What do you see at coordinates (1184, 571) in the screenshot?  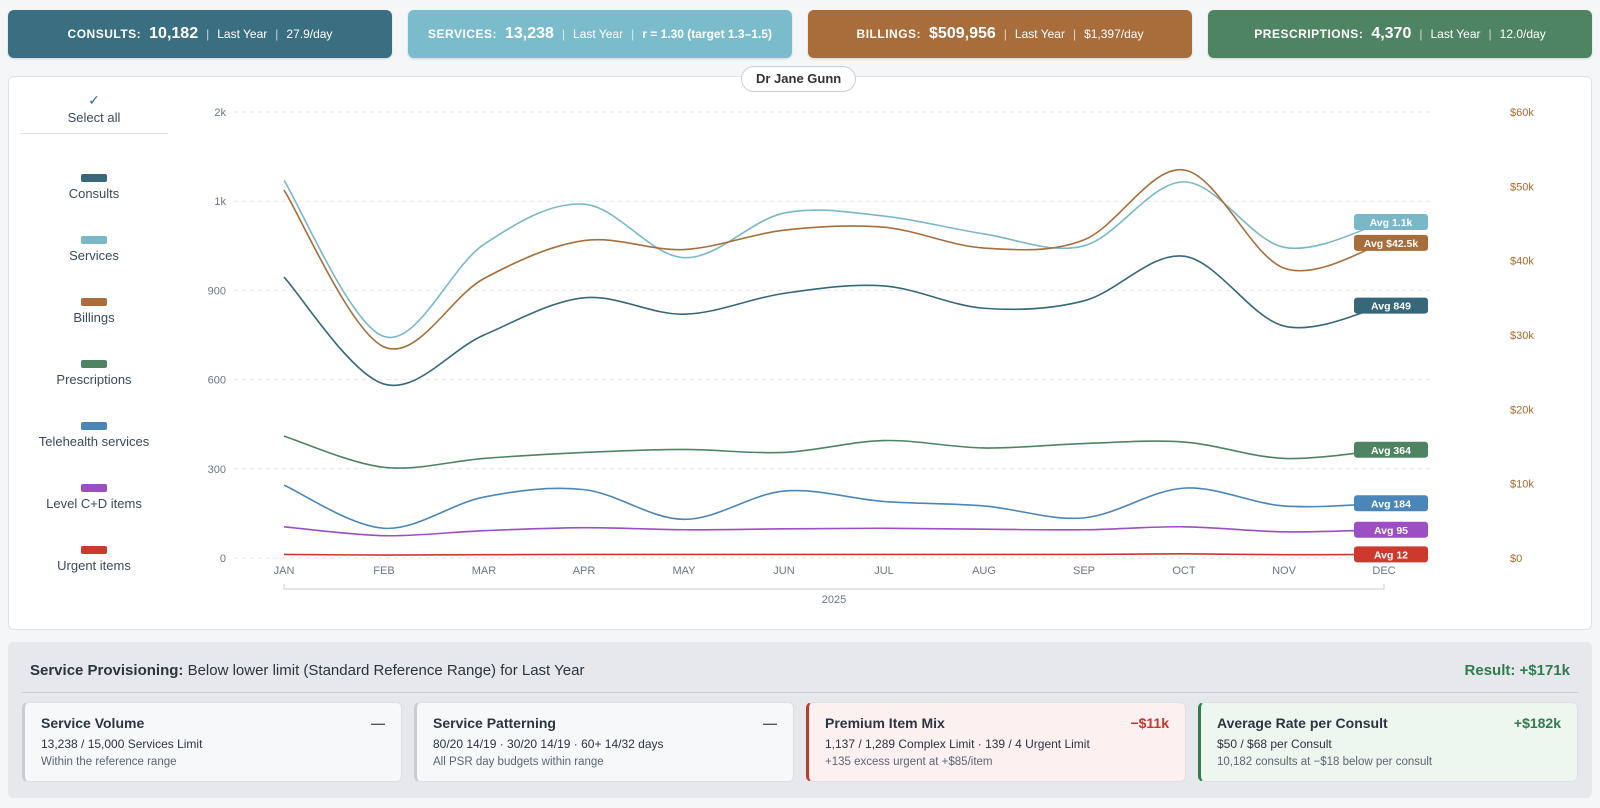 I see `x-tick-label: OCT` at bounding box center [1184, 571].